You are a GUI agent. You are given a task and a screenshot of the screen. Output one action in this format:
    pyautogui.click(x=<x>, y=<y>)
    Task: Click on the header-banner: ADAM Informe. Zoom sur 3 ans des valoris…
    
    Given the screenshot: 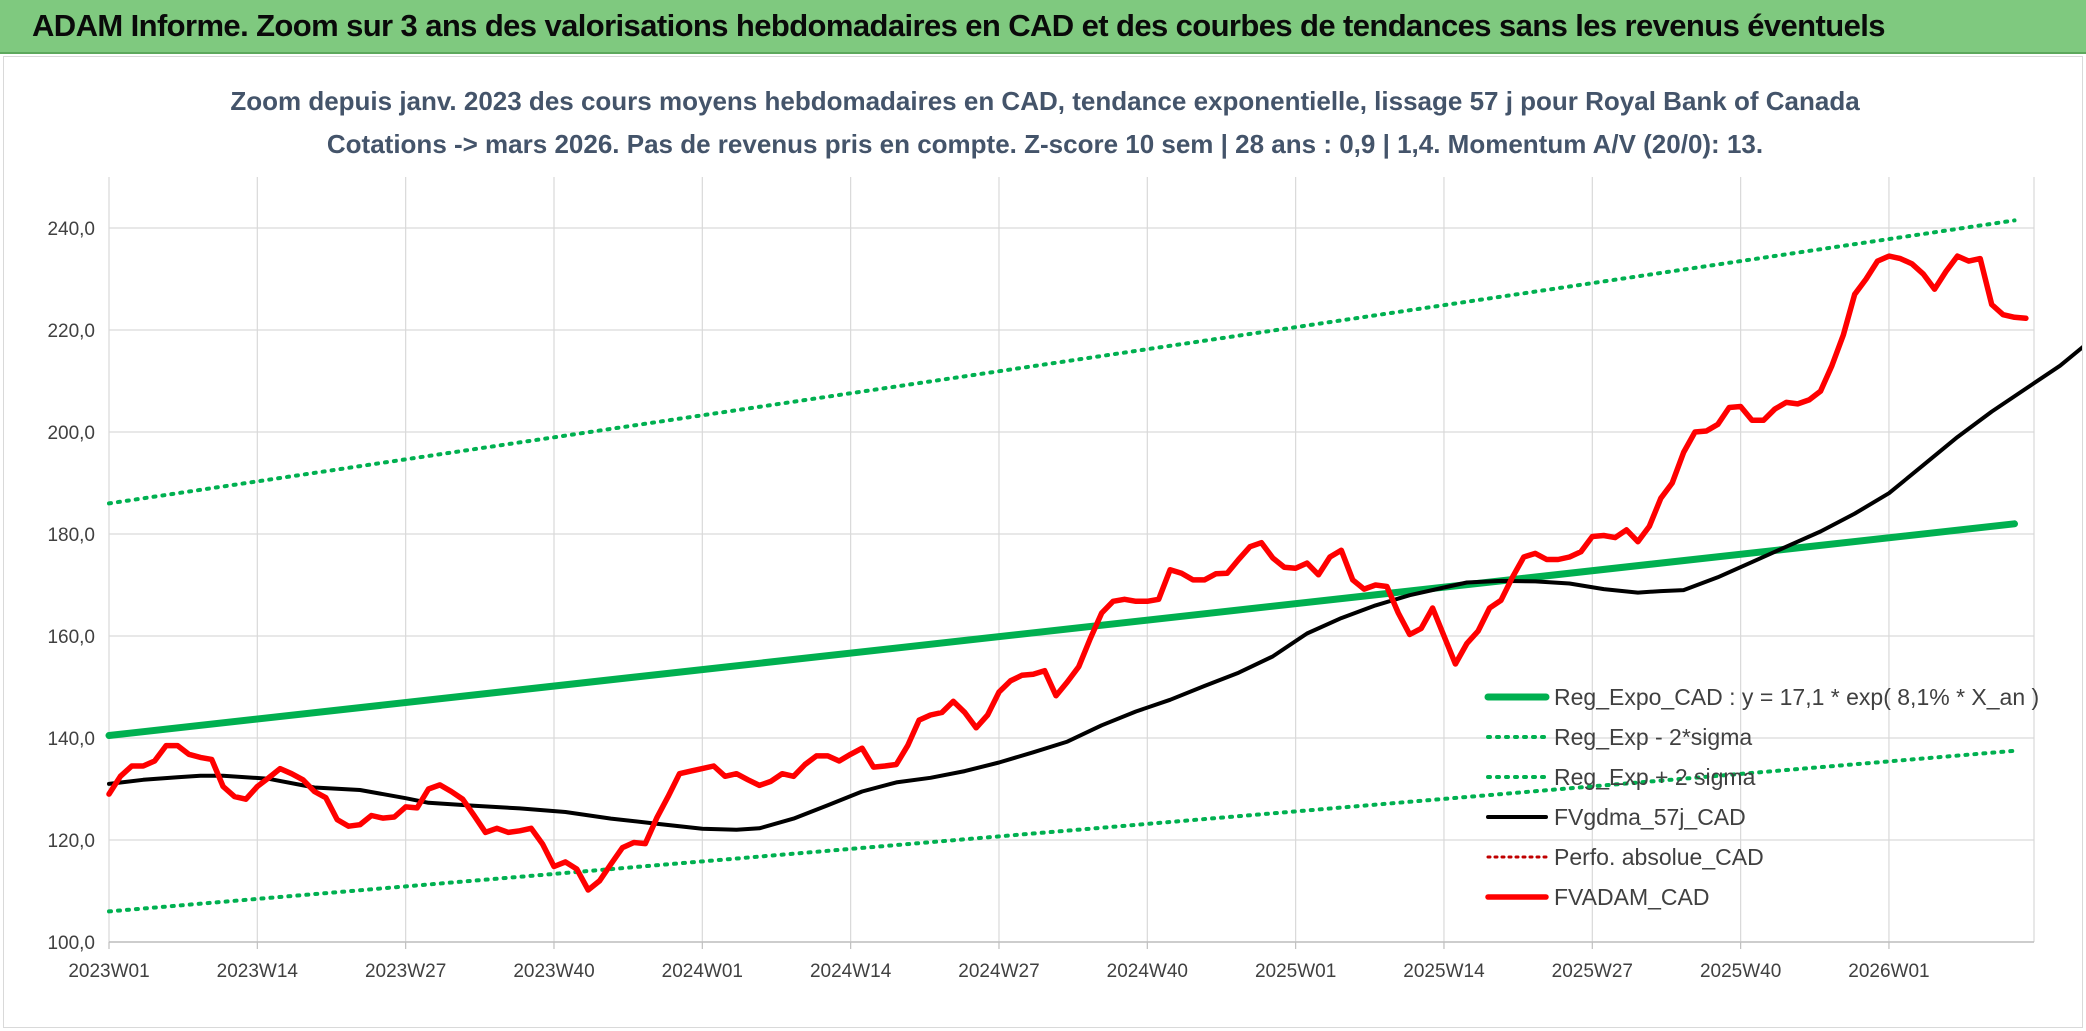 What is the action you would take?
    pyautogui.click(x=1043, y=27)
    